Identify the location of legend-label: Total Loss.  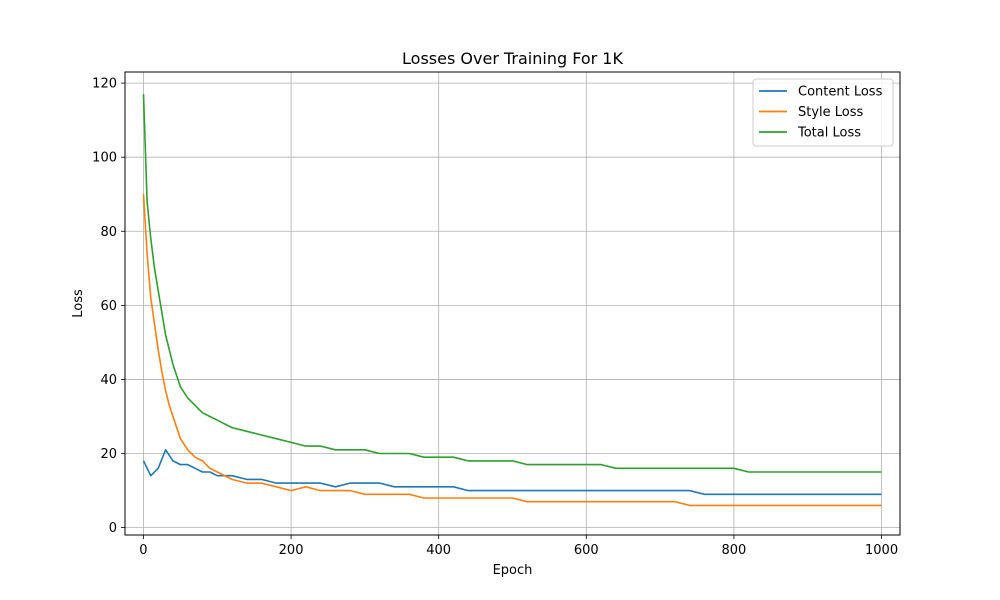
(829, 133).